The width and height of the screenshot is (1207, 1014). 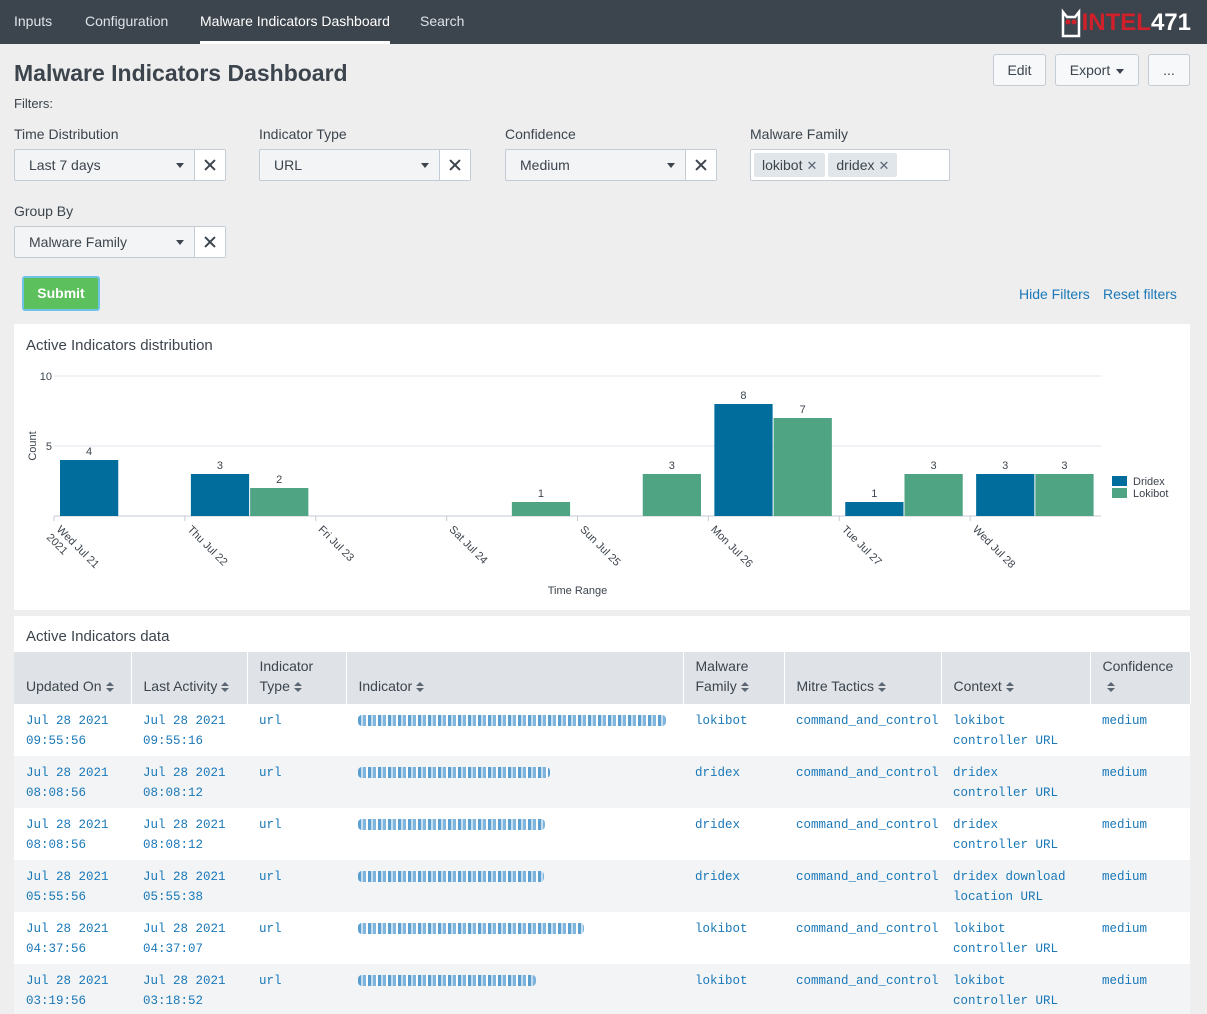 I want to click on export-button: Export, so click(x=1097, y=70).